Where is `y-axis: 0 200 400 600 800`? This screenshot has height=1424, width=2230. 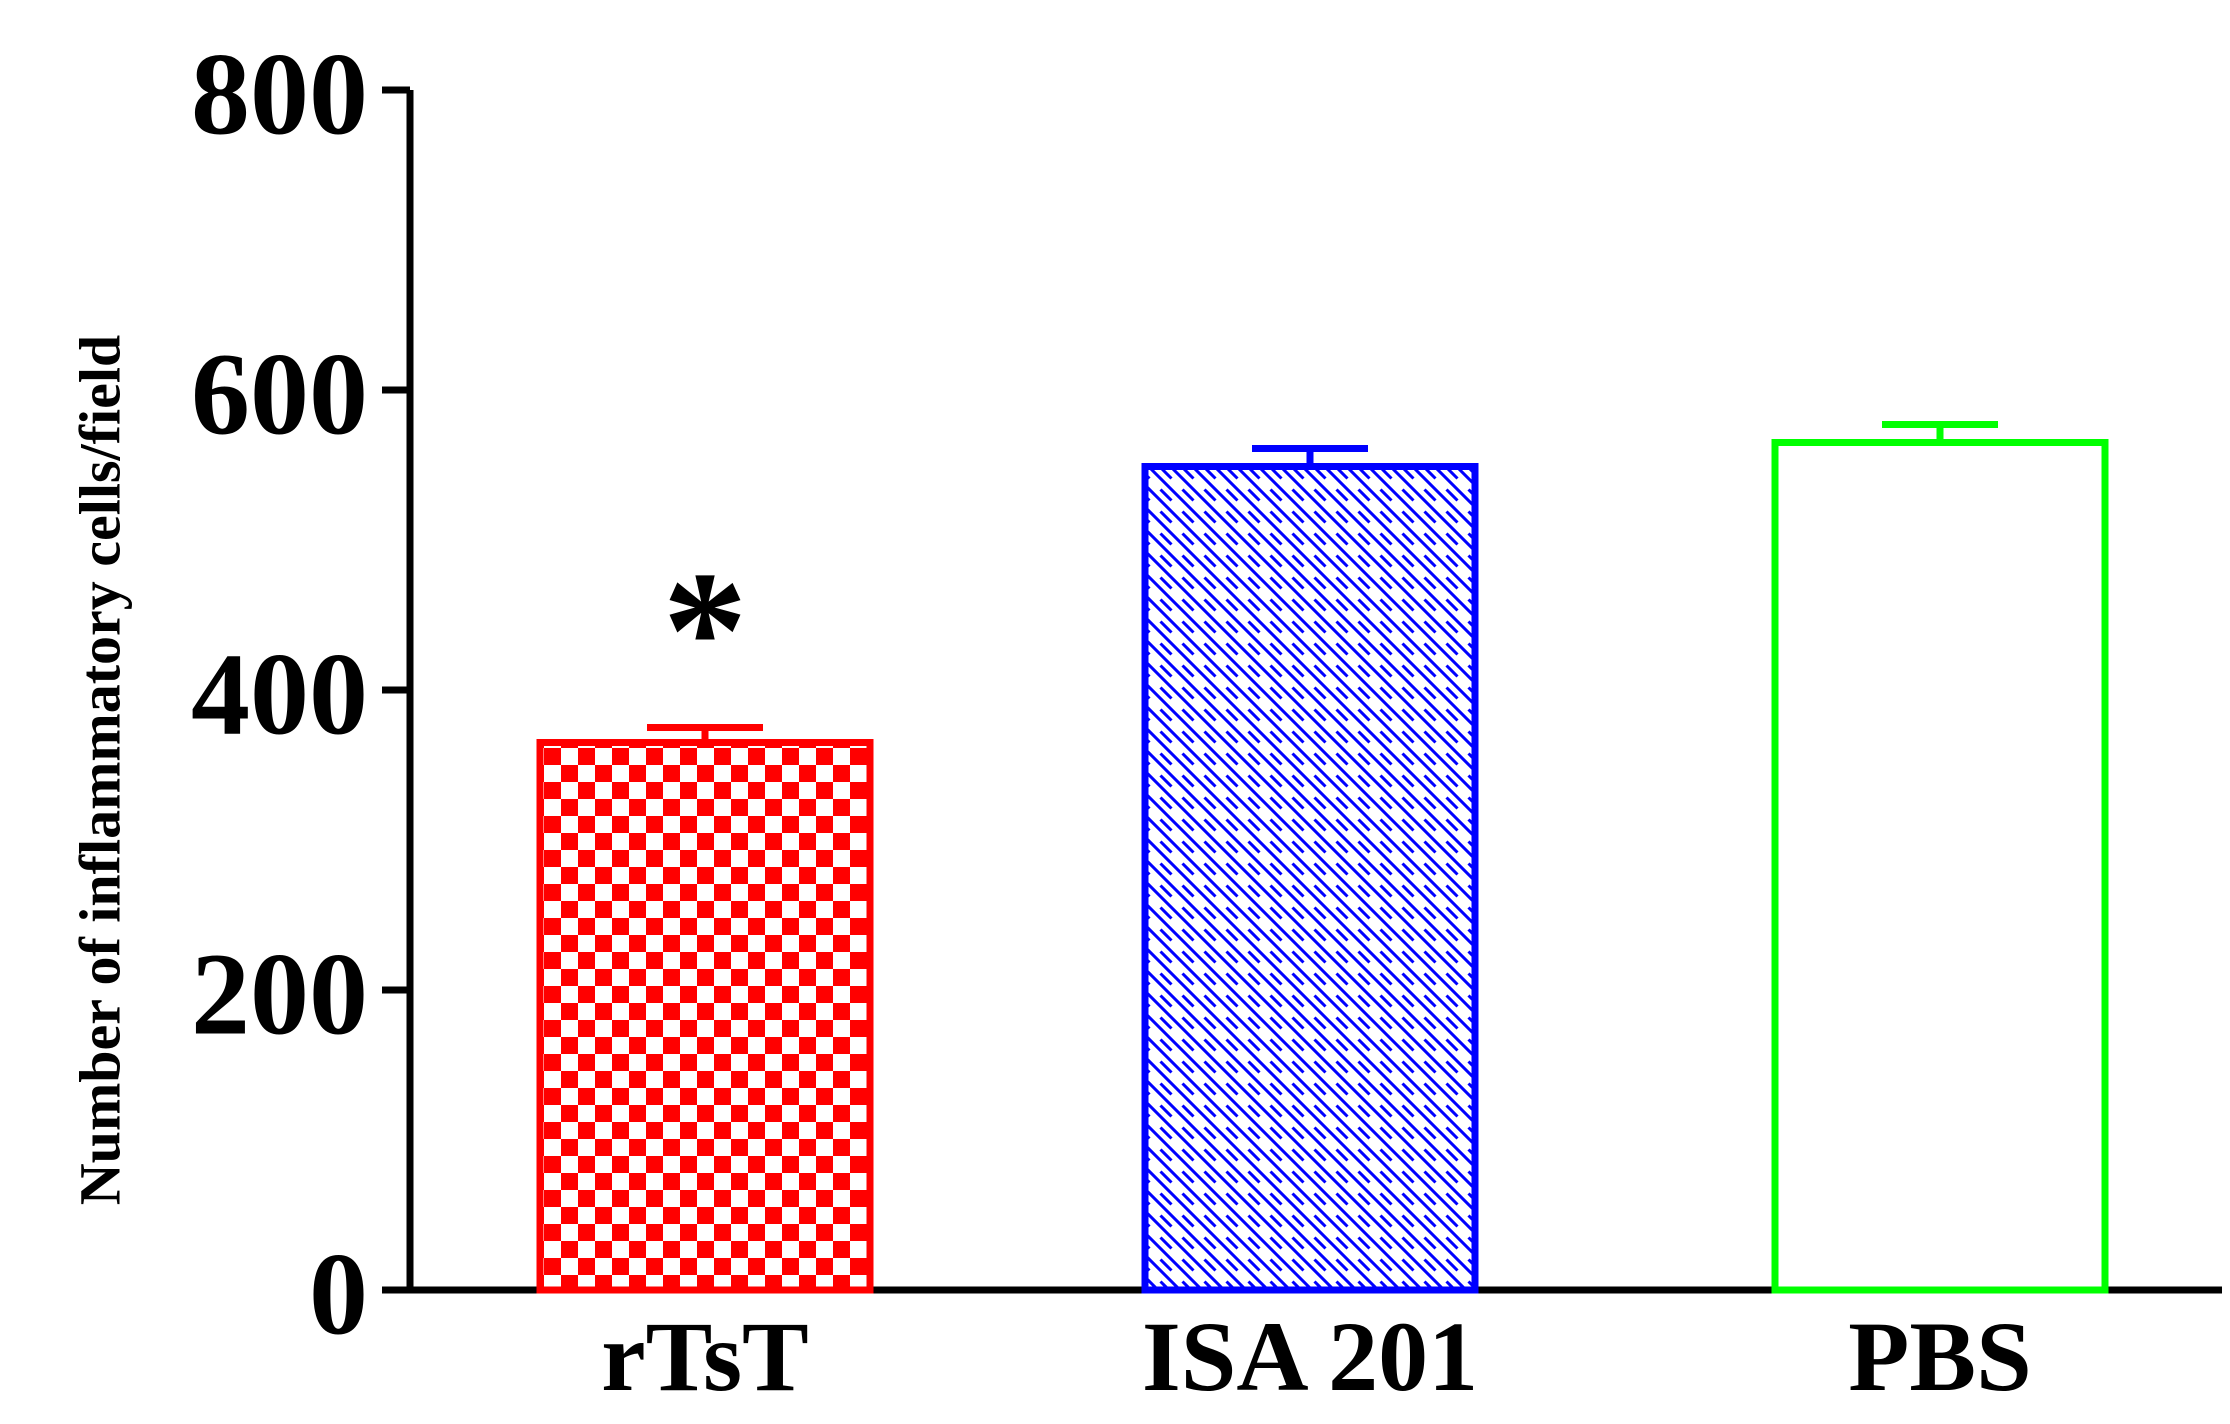
y-axis: 0 200 400 600 800 is located at coordinates (302, 694).